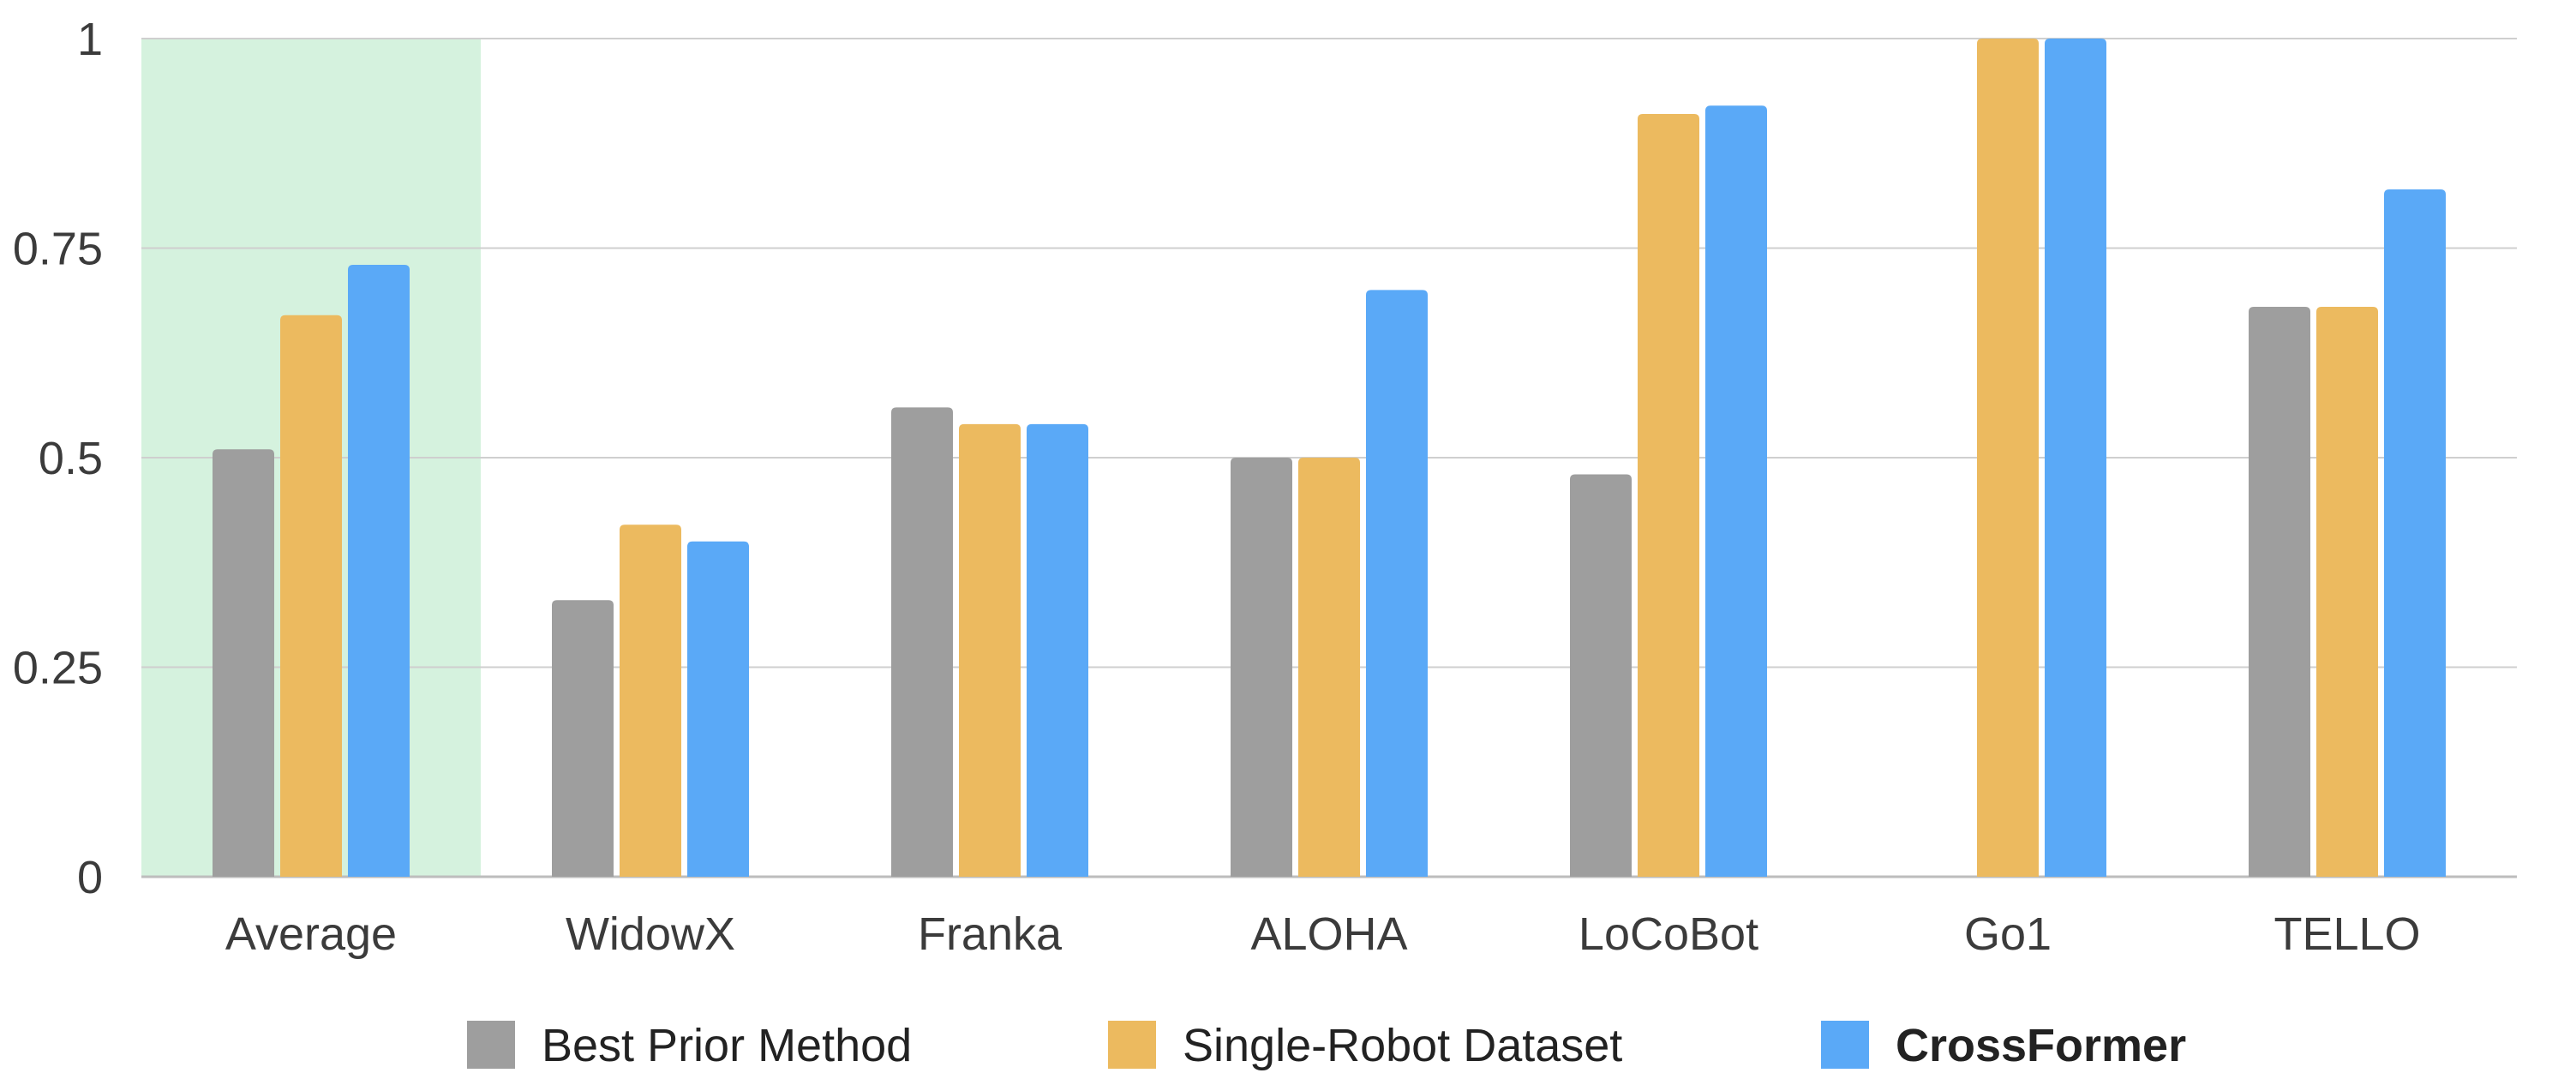 The image size is (2576, 1085). Describe the element at coordinates (2279, 592) in the screenshot. I see `bar-best-prior-method-tello` at that location.